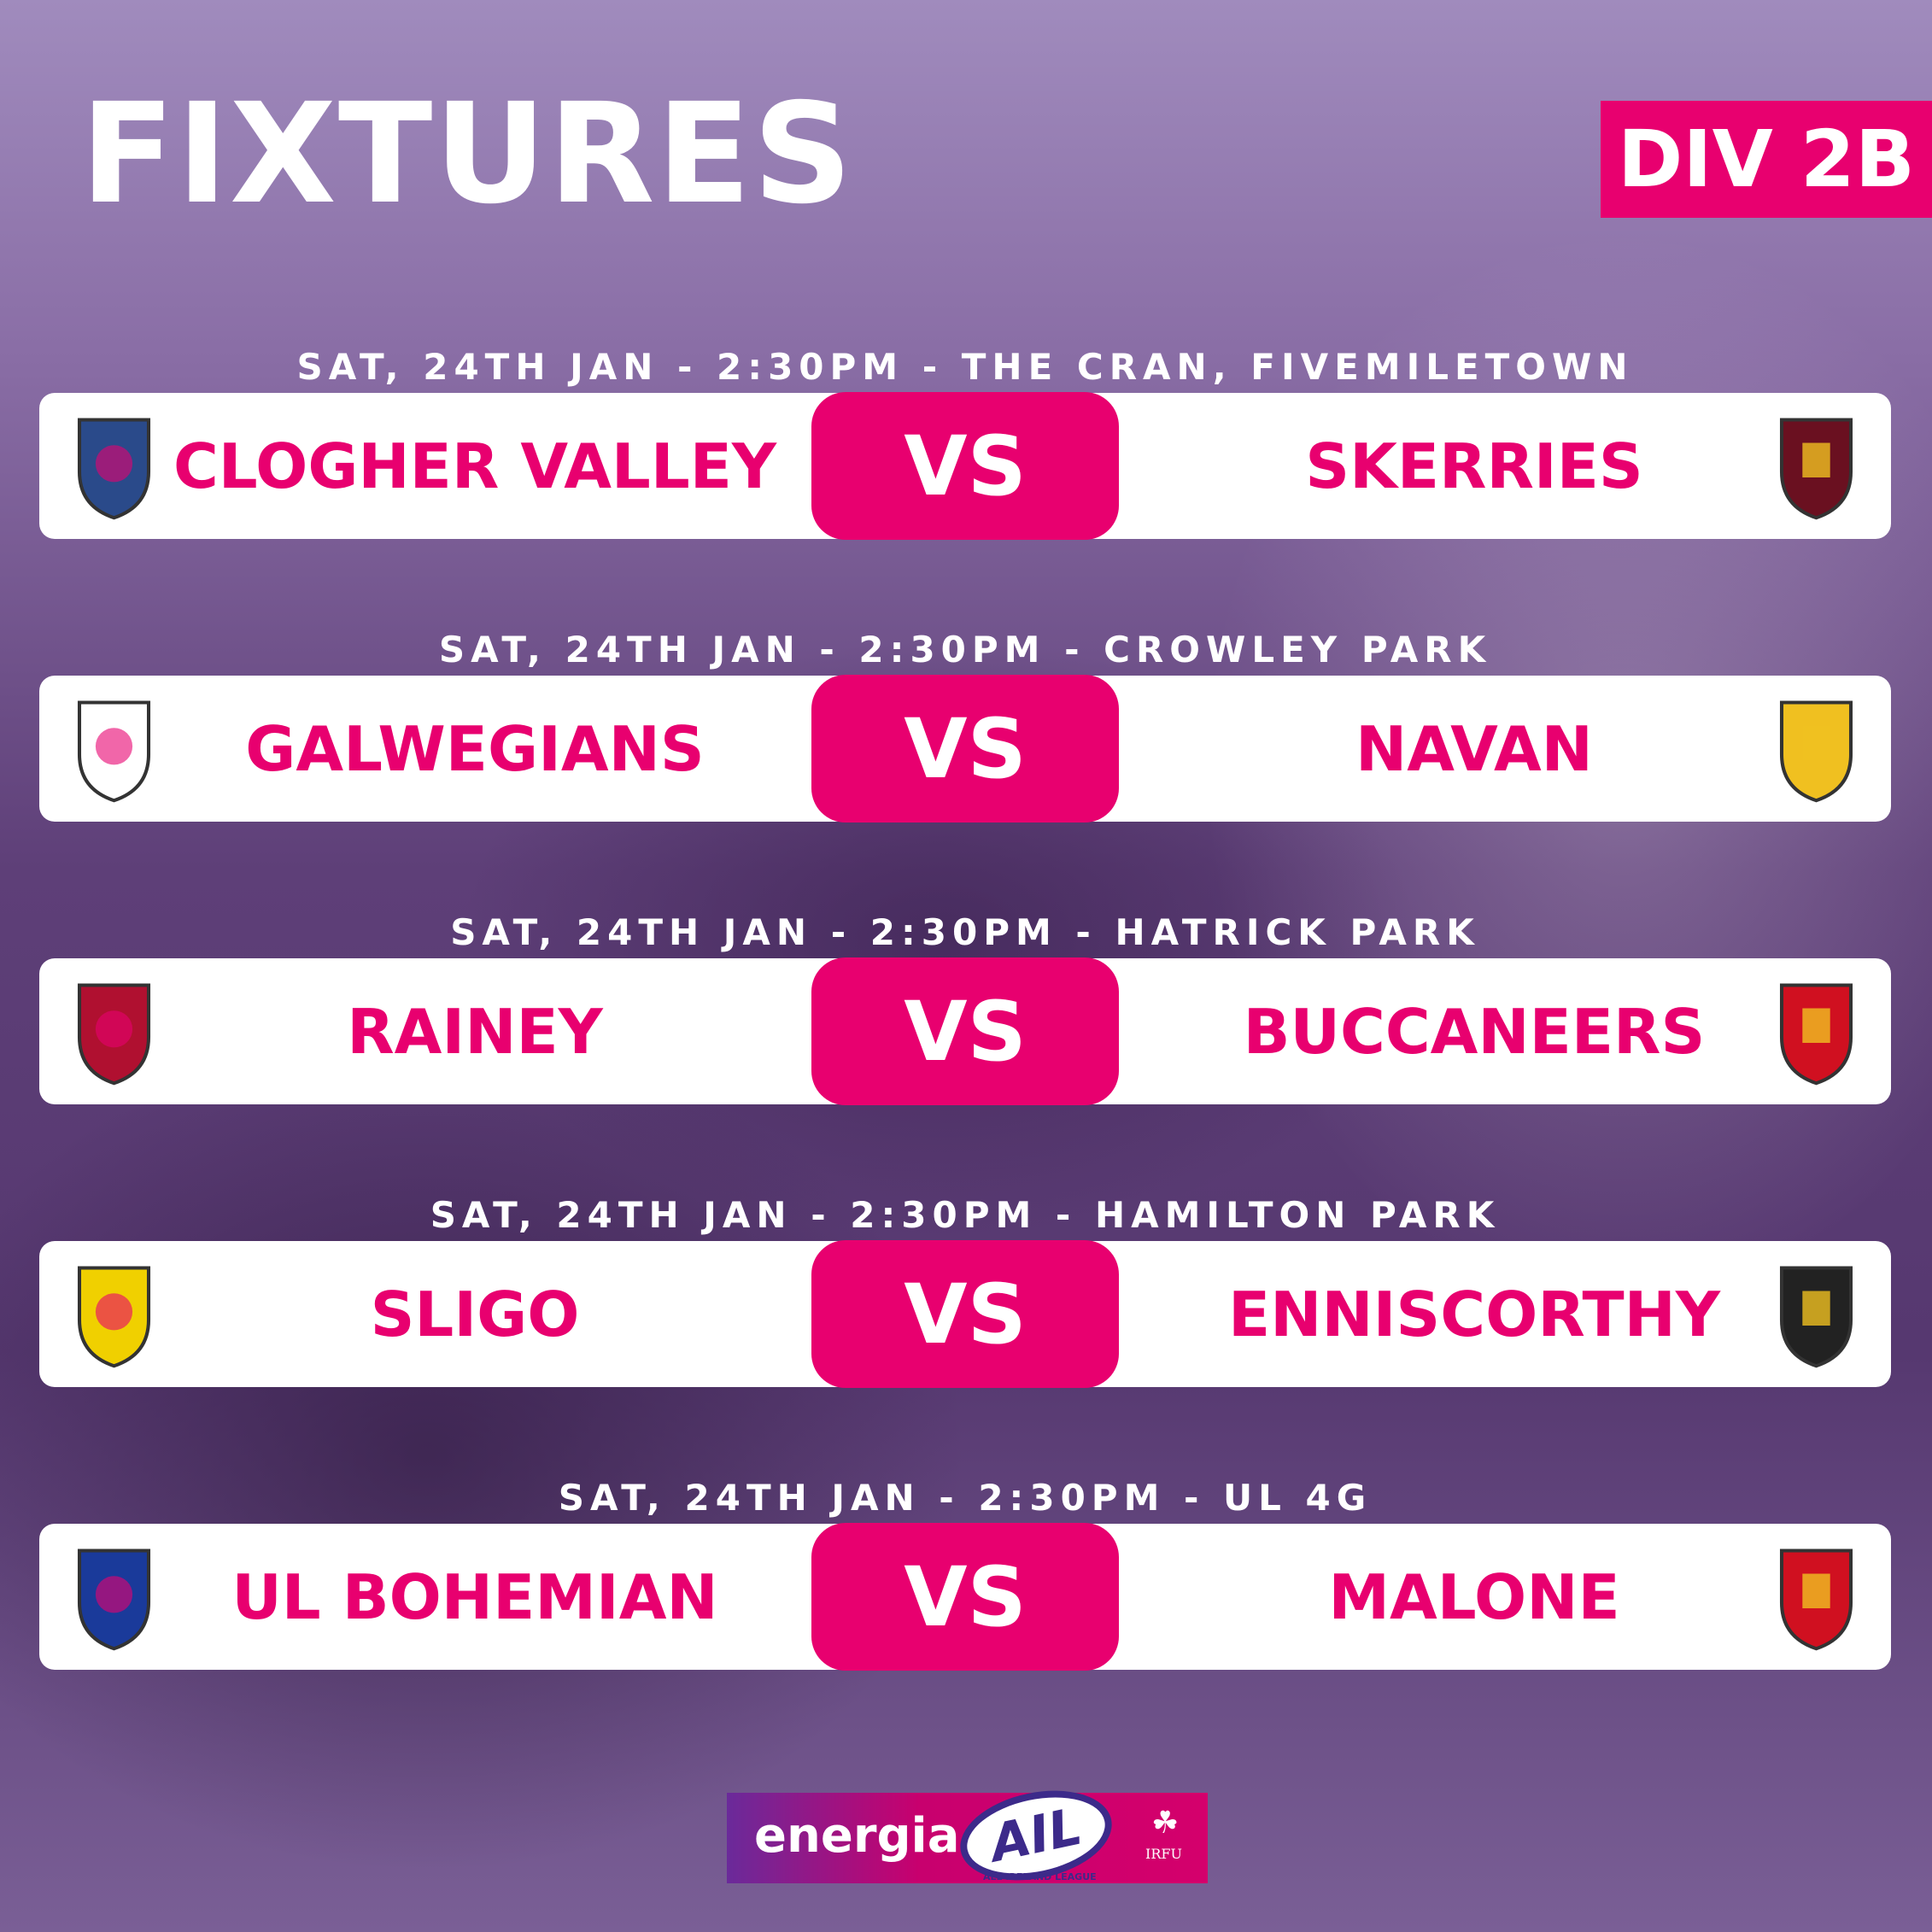 The width and height of the screenshot is (1932, 1932). Describe the element at coordinates (965, 1498) in the screenshot. I see `fixture-date-venue: SAT, 24TH JAN - 2:30PM - UL 4G` at that location.